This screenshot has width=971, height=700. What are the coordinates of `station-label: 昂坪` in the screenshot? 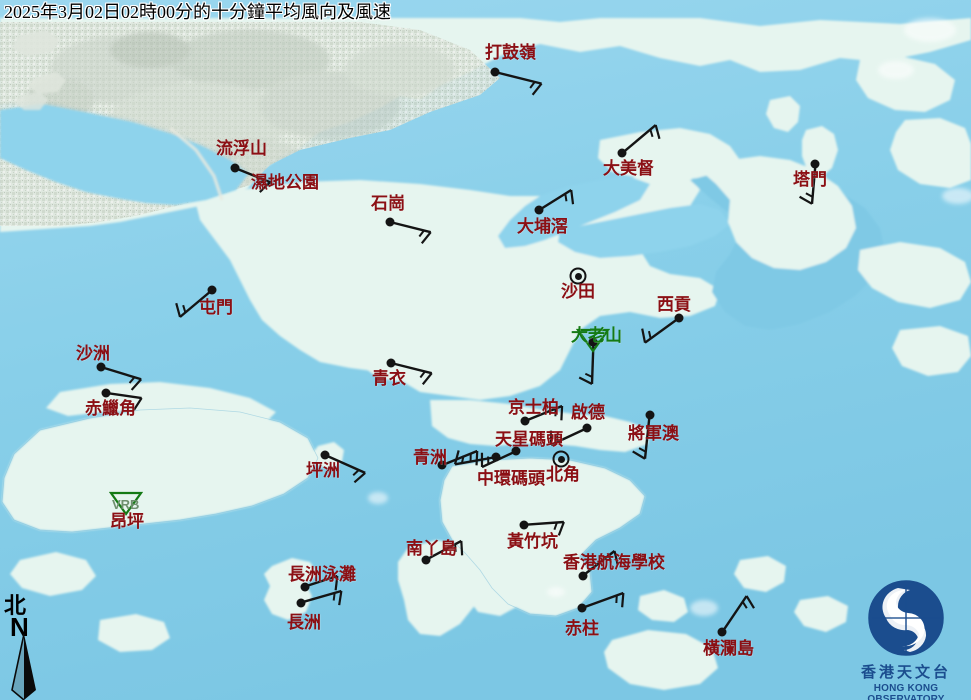 It's located at (127, 521).